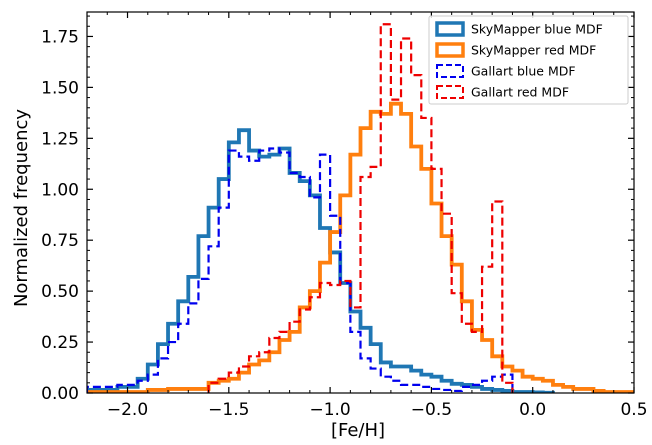  I want to click on legend-label: Gallart red MDF, so click(520, 92).